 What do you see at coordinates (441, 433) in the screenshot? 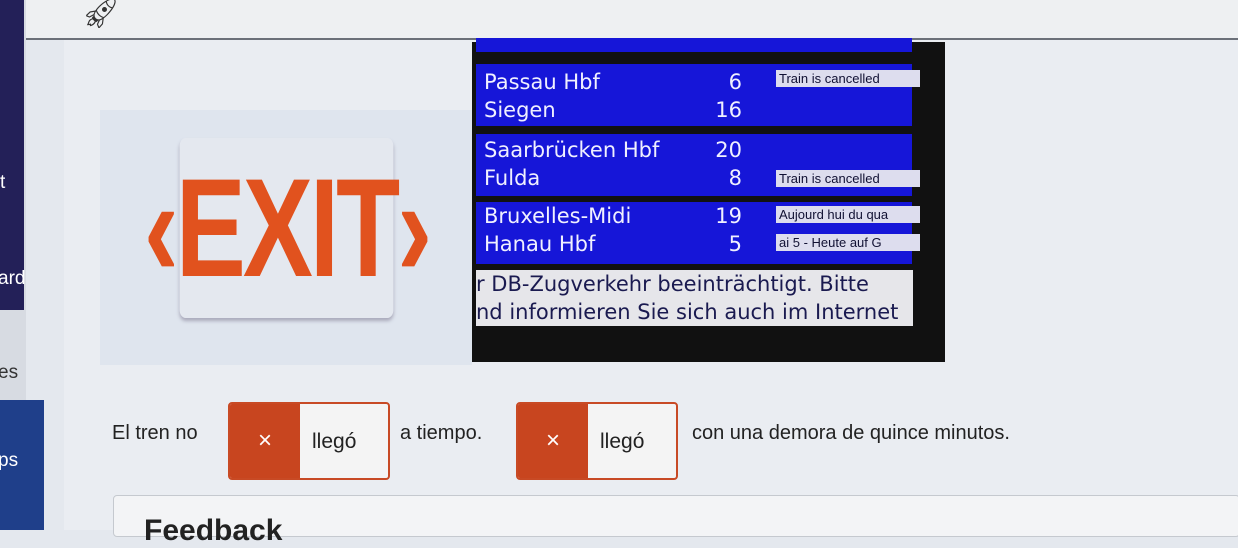
I see `sentence-part: a tiempo.` at bounding box center [441, 433].